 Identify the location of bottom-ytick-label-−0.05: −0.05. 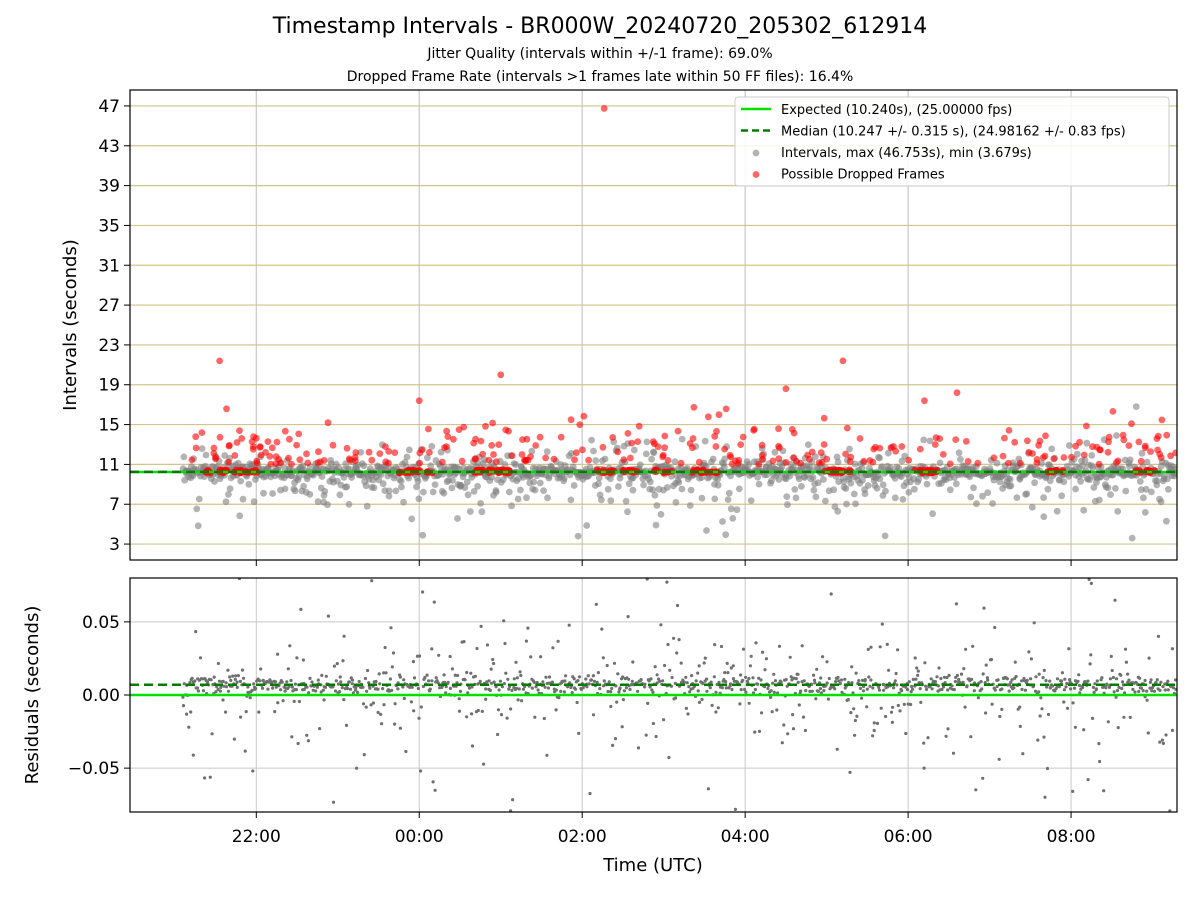
(94, 769).